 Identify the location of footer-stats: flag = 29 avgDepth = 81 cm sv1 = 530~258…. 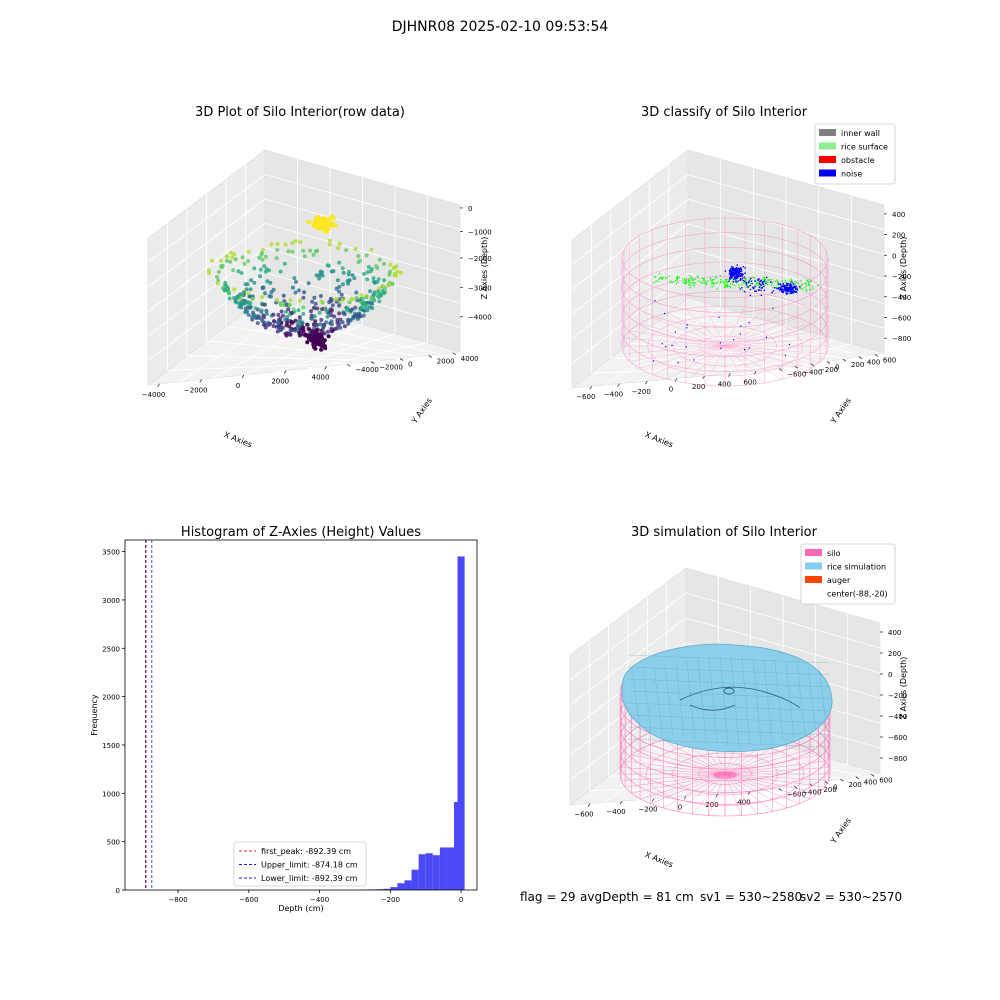
(711, 897).